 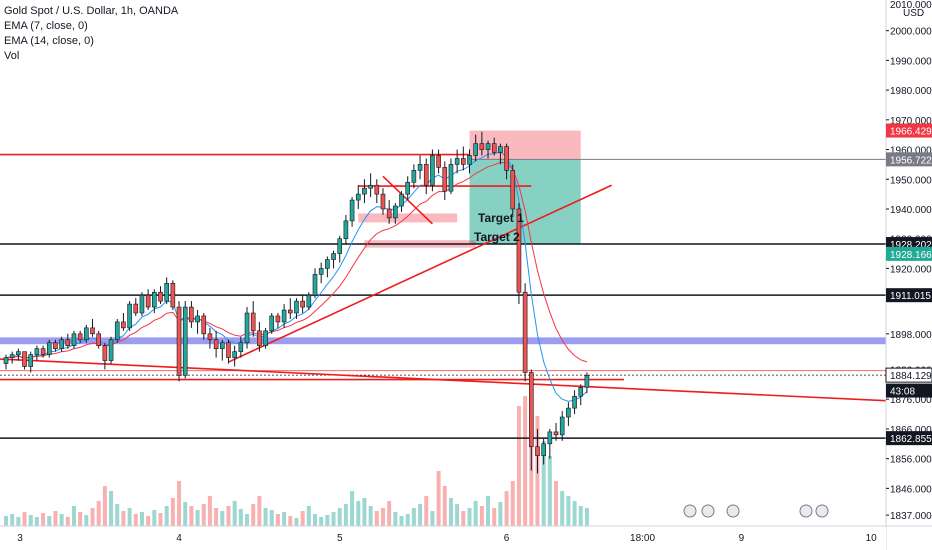 I want to click on position-target-zone, so click(x=525, y=202).